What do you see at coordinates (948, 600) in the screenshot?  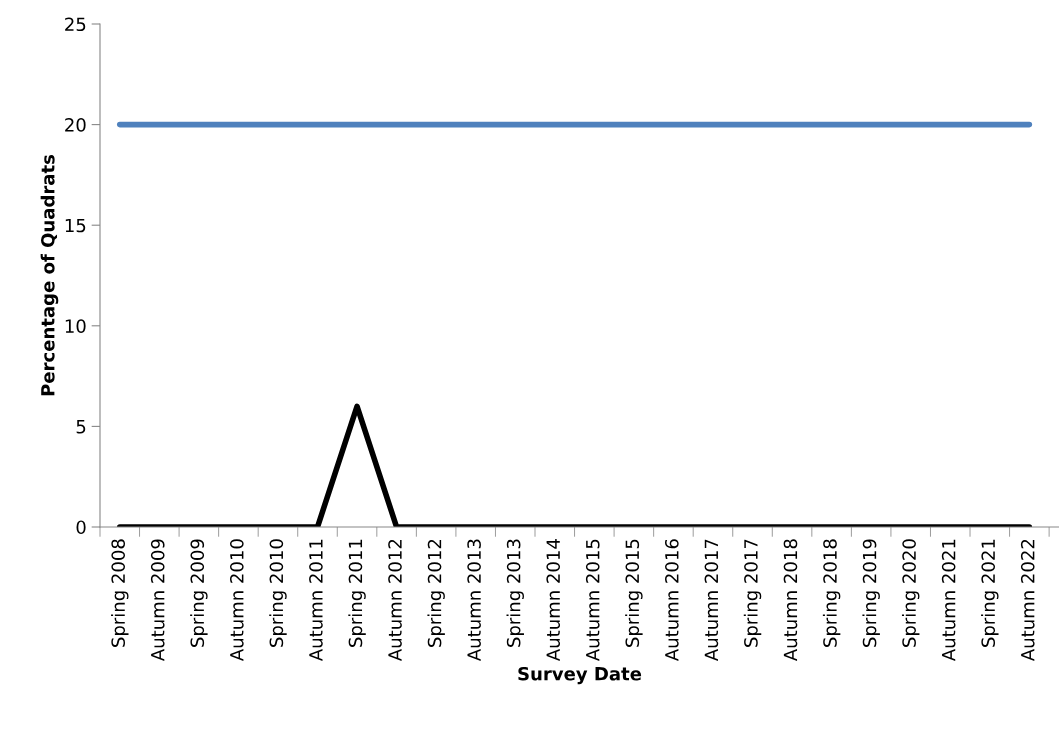 I see `x-tick-label: Autumn 2021` at bounding box center [948, 600].